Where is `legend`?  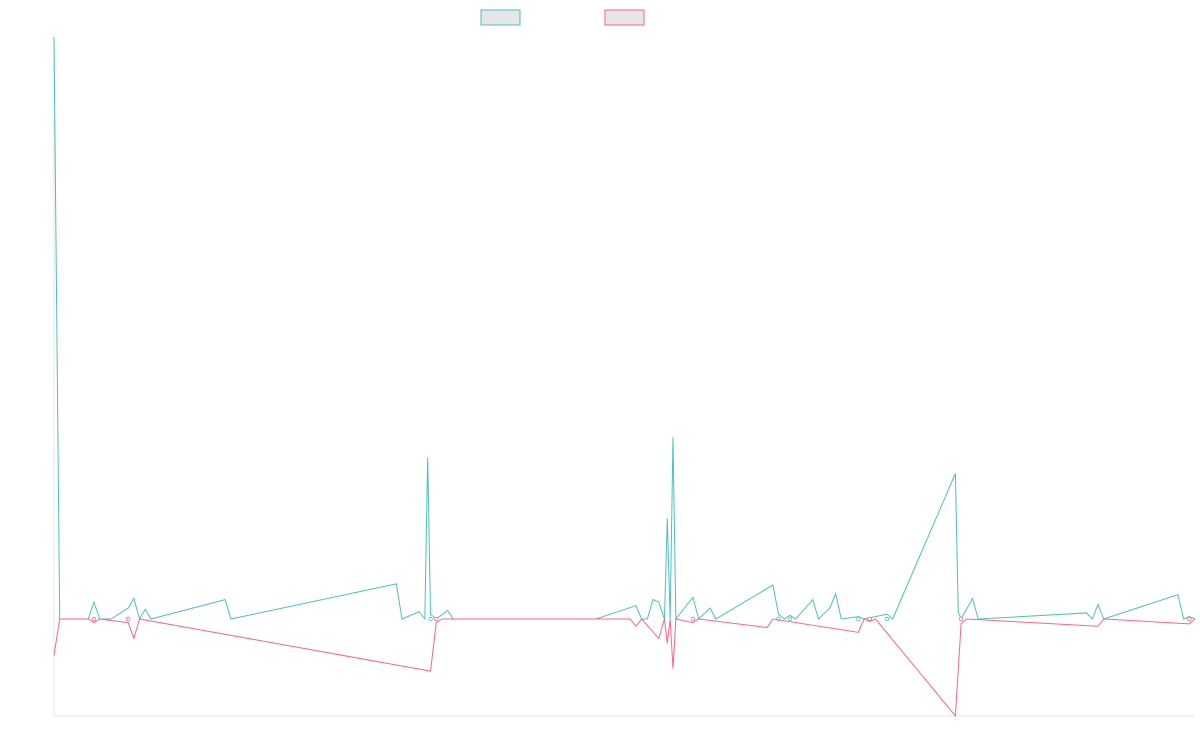 legend is located at coordinates (562, 17).